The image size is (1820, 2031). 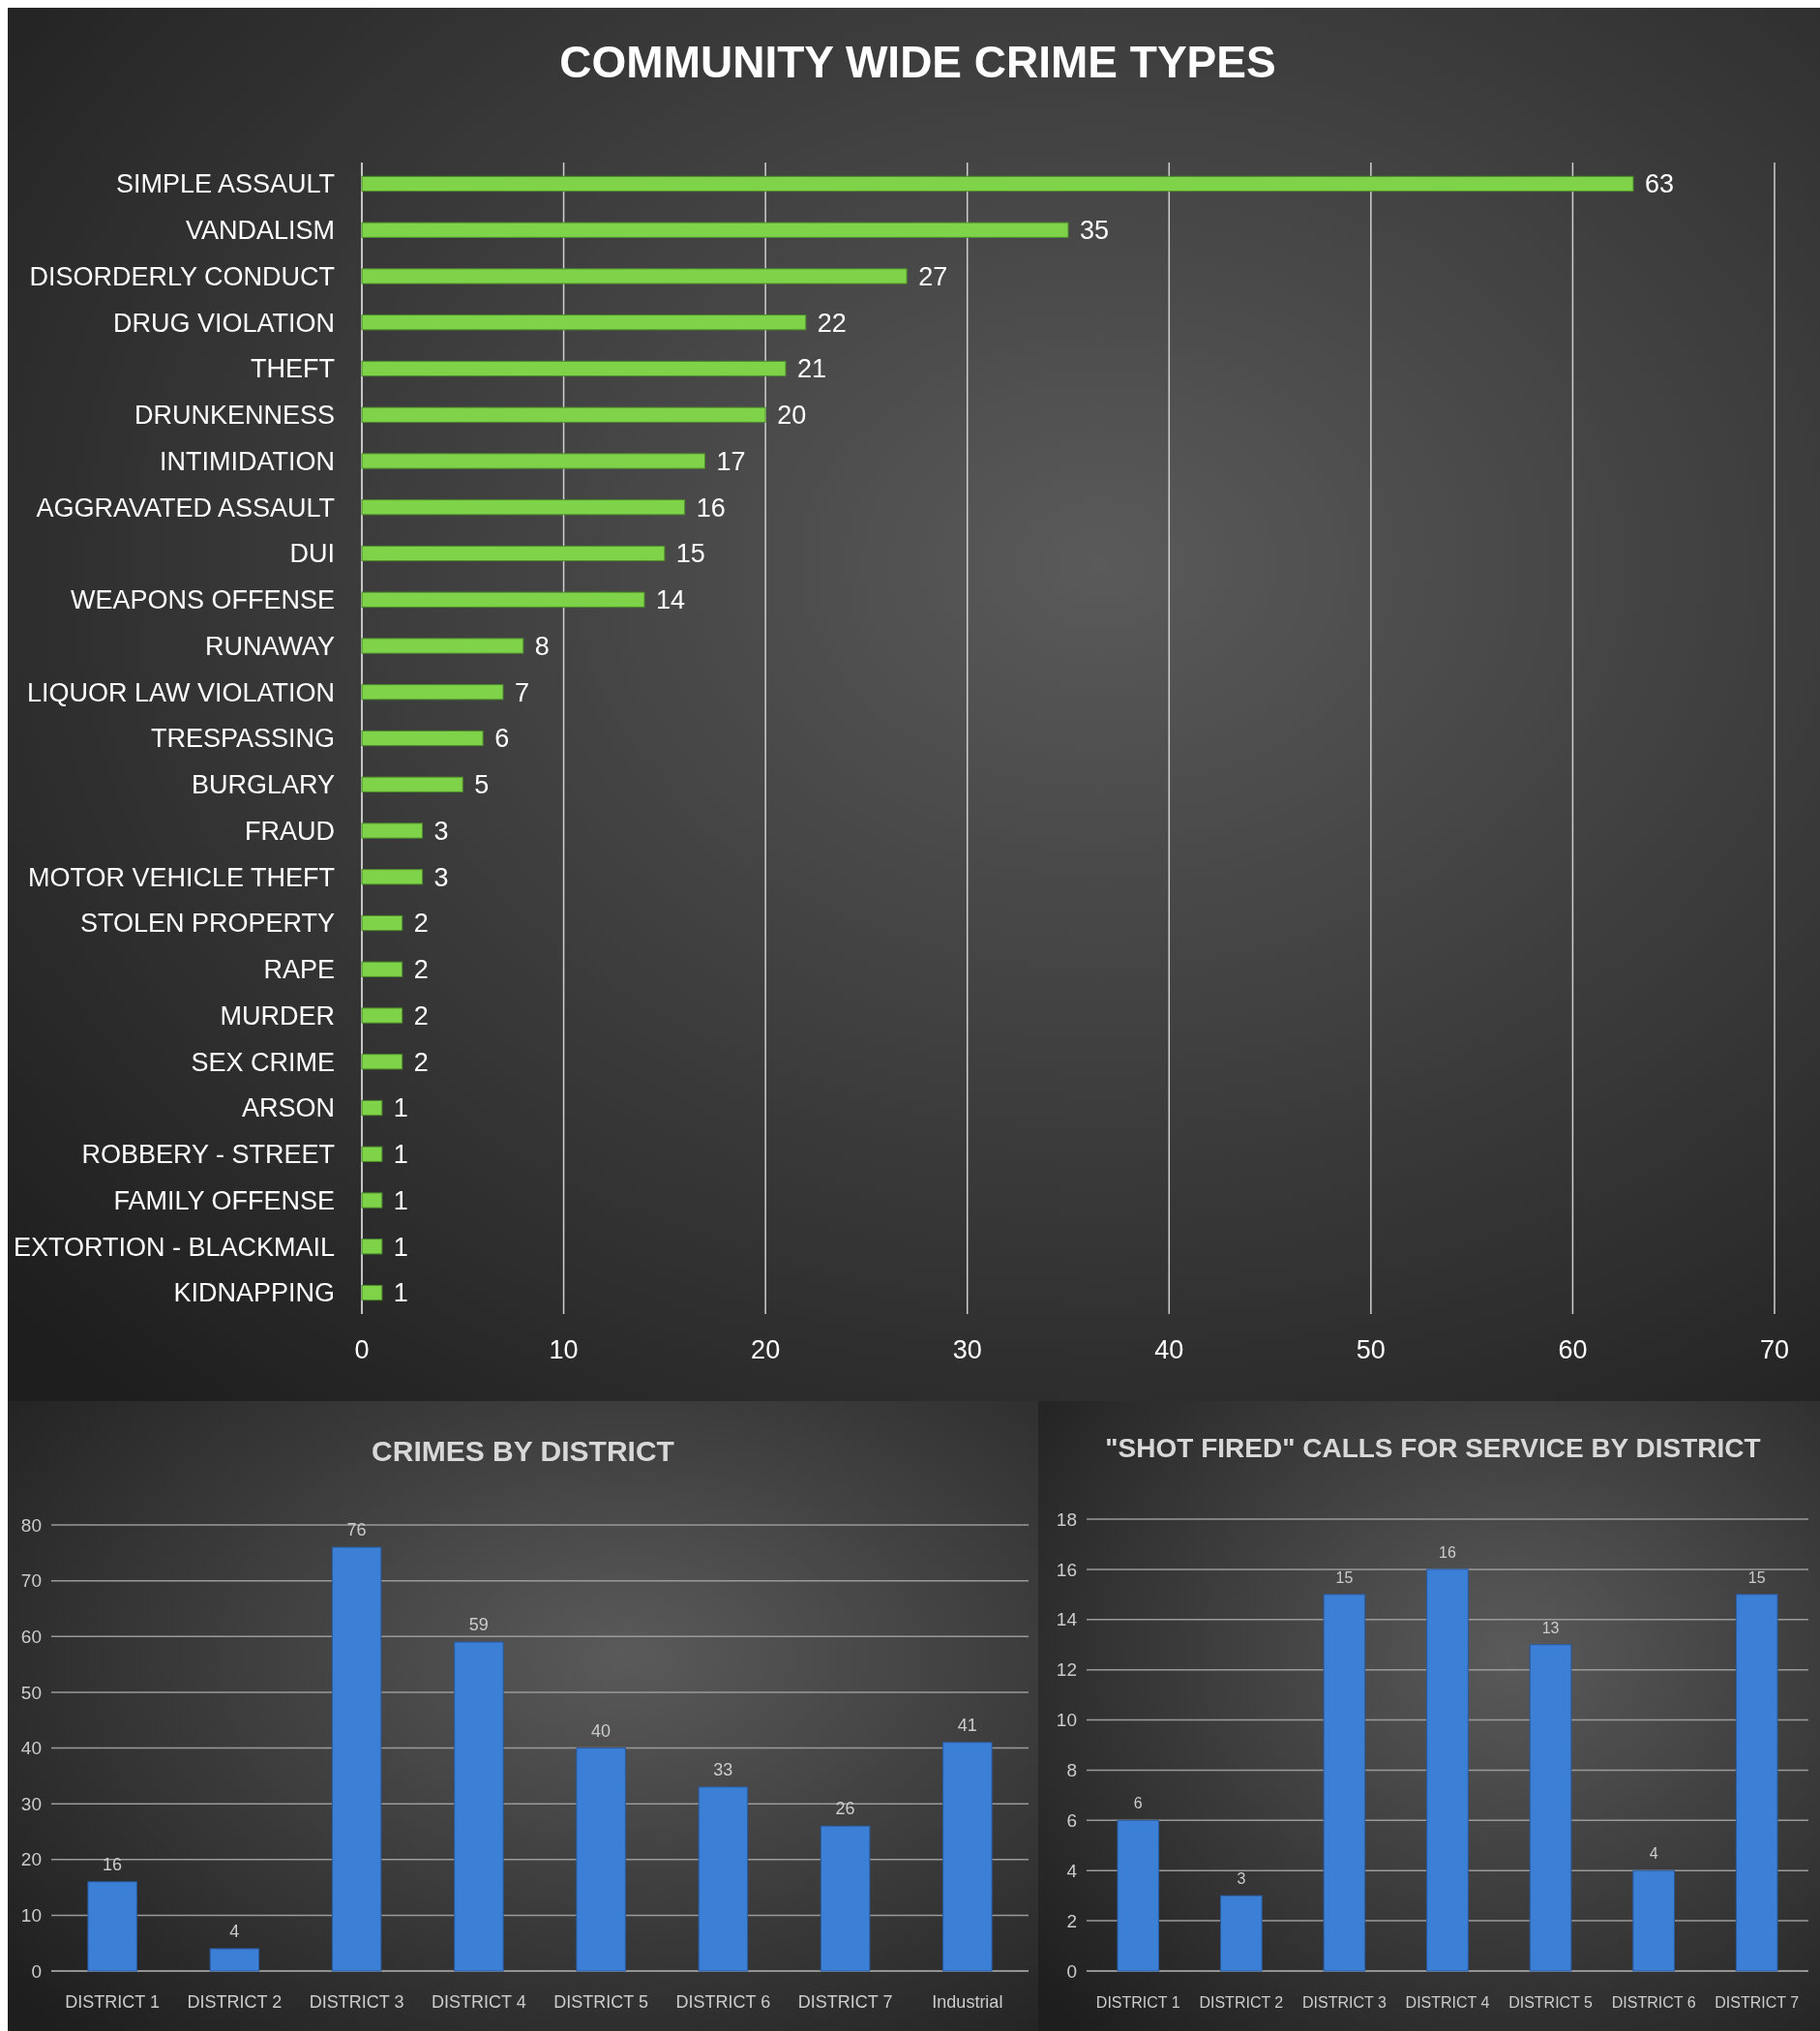 What do you see at coordinates (968, 2002) in the screenshot?
I see `x-tick-label: Industrial` at bounding box center [968, 2002].